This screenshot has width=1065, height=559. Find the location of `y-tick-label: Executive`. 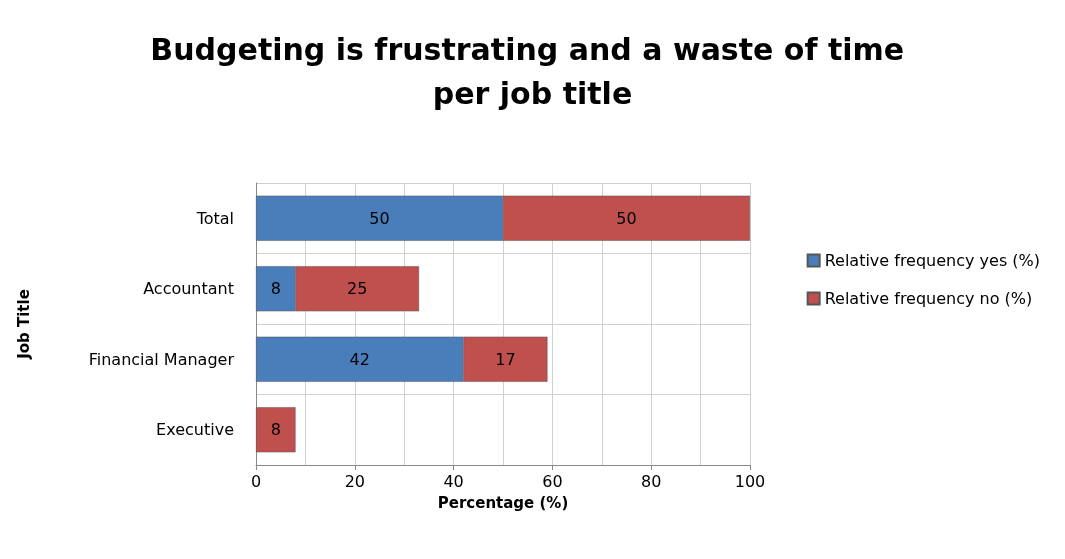

y-tick-label: Executive is located at coordinates (195, 430).